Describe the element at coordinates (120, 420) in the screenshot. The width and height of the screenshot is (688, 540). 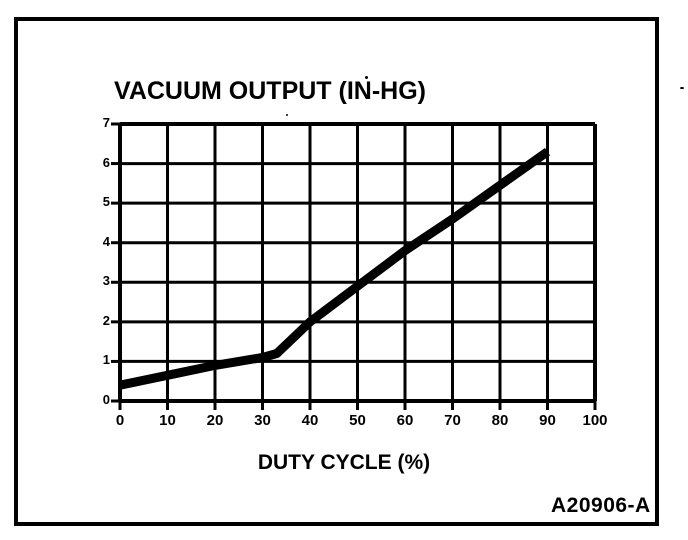
I see `x-tick-label: 0` at that location.